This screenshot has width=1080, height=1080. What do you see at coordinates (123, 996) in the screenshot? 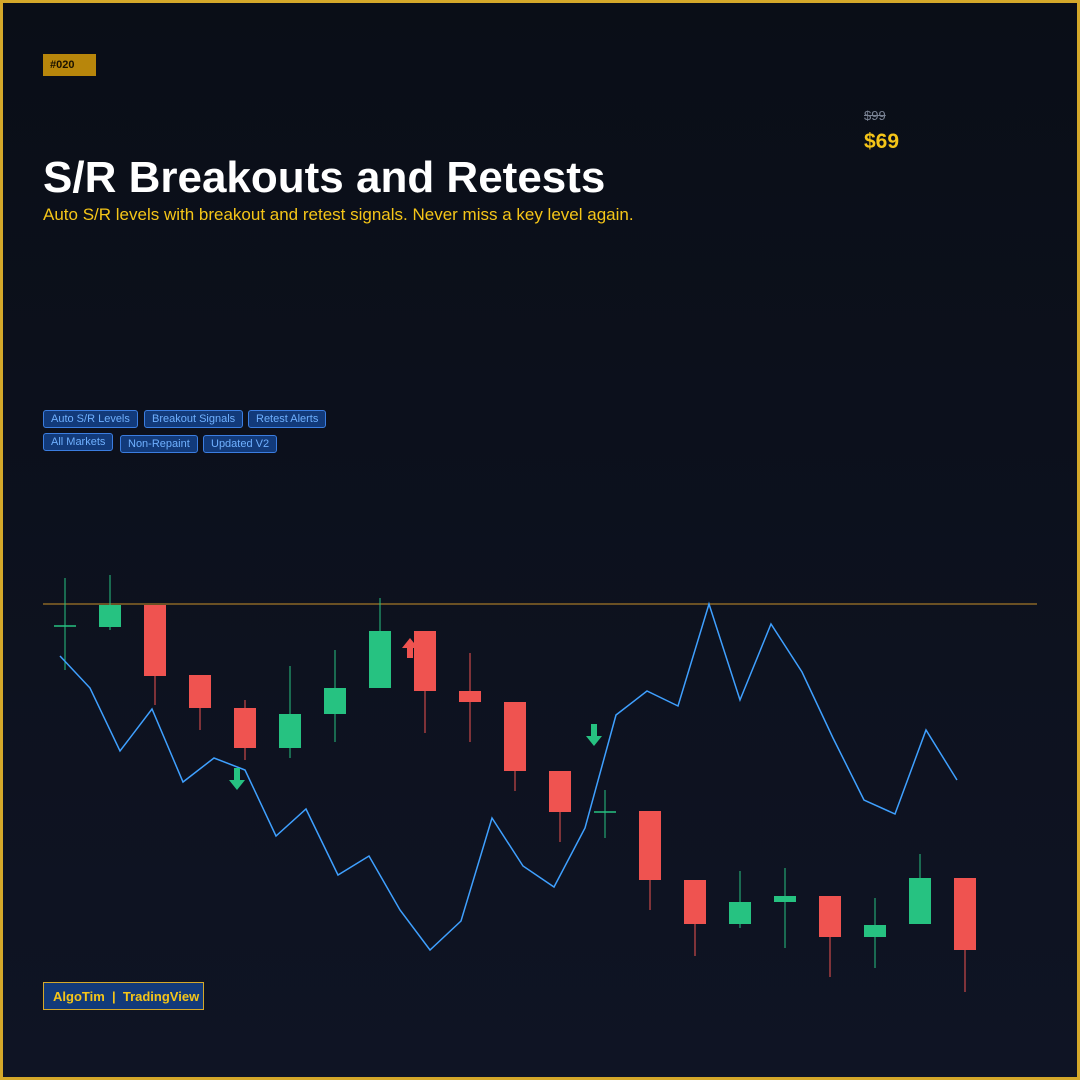
I see `footer: AlgoTim | TradingView` at bounding box center [123, 996].